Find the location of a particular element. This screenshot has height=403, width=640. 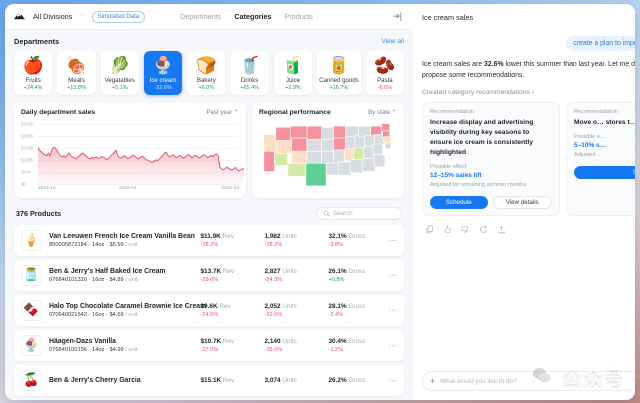

search-input: Search is located at coordinates (359, 213).